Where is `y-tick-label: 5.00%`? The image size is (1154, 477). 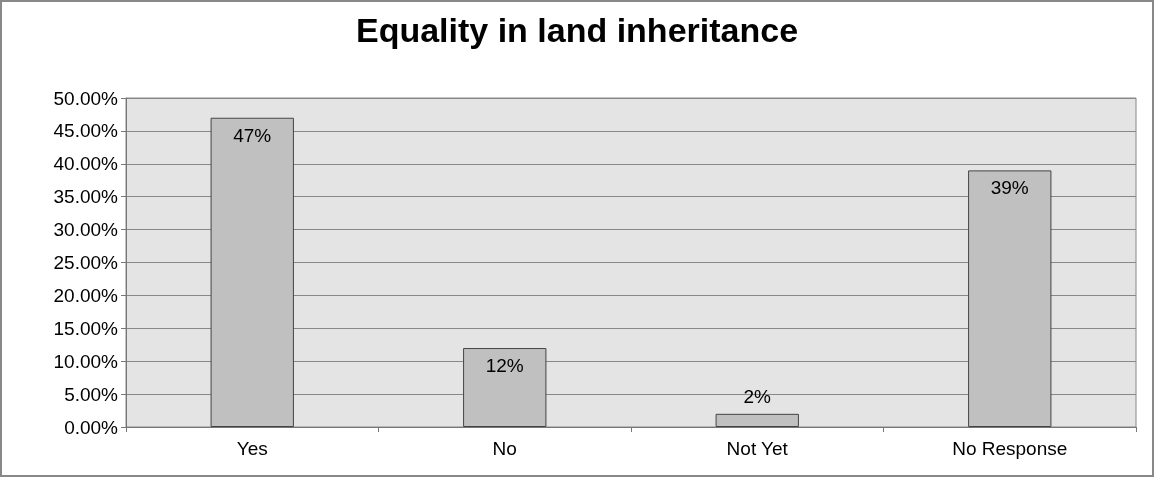
y-tick-label: 5.00% is located at coordinates (91, 394).